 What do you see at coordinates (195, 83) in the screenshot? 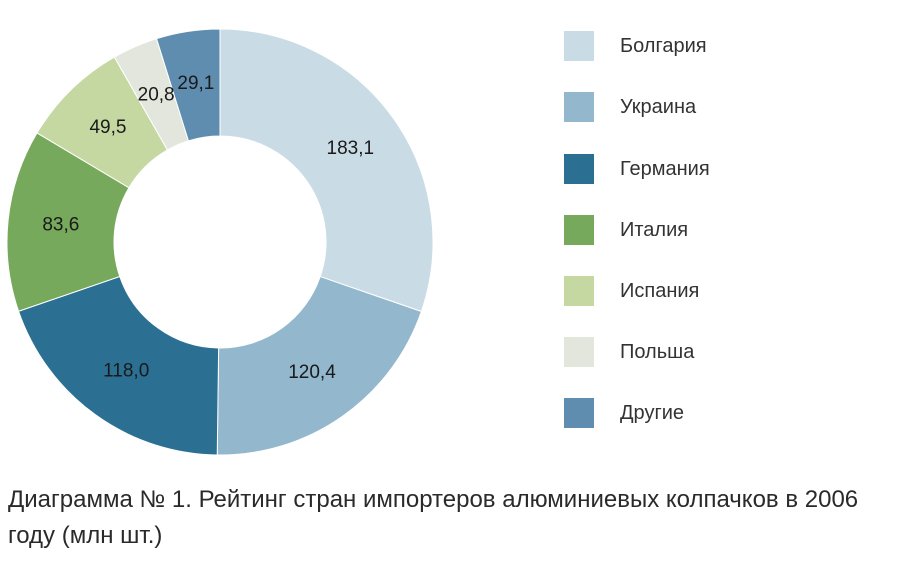
I see `data-label-other: 29,1` at bounding box center [195, 83].